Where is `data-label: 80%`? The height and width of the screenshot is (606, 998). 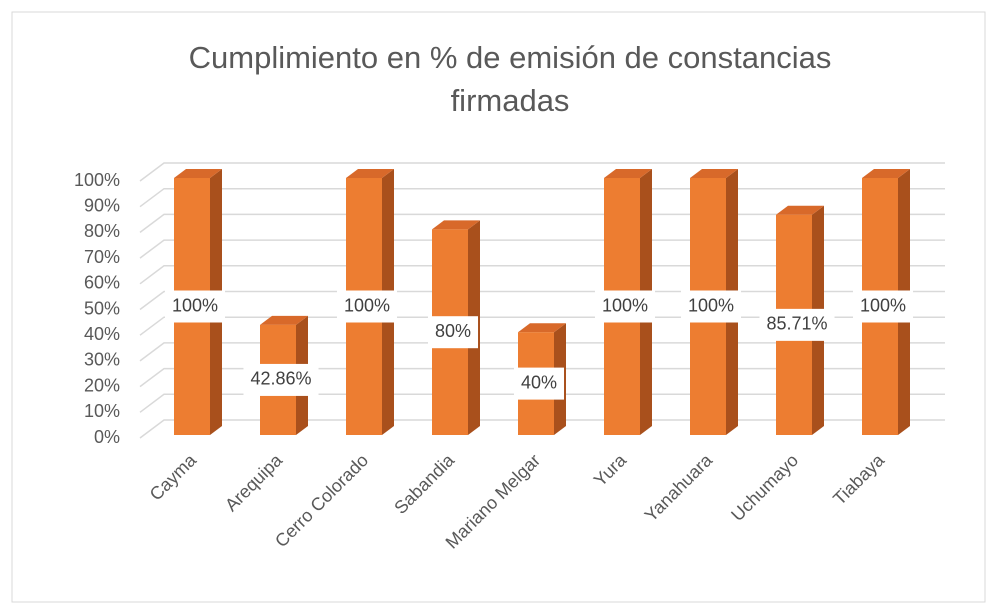 data-label: 80% is located at coordinates (453, 331).